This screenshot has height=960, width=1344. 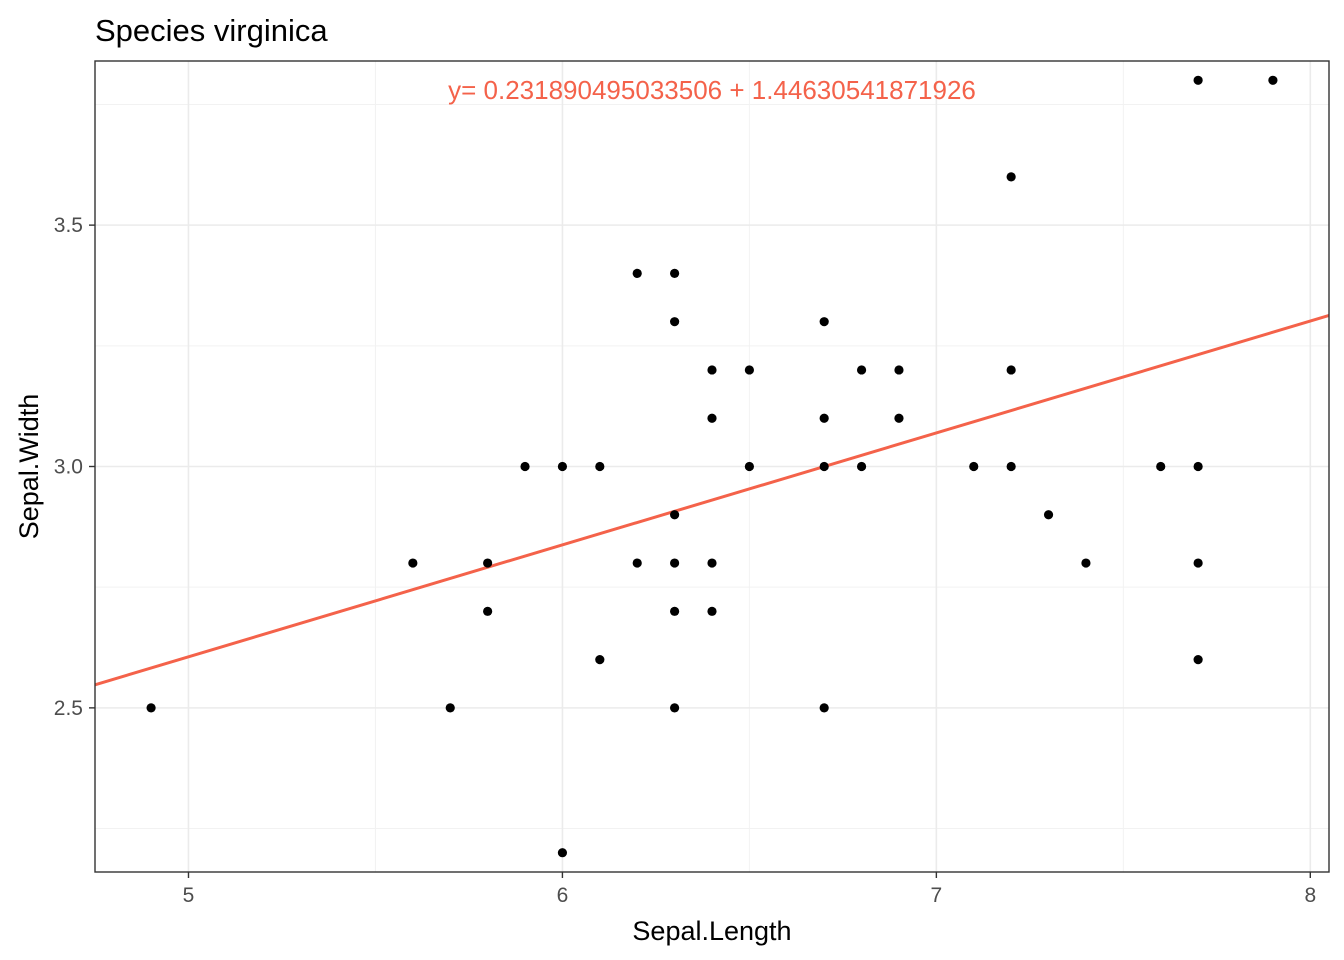 I want to click on x-tick-label: 7, so click(x=937, y=895).